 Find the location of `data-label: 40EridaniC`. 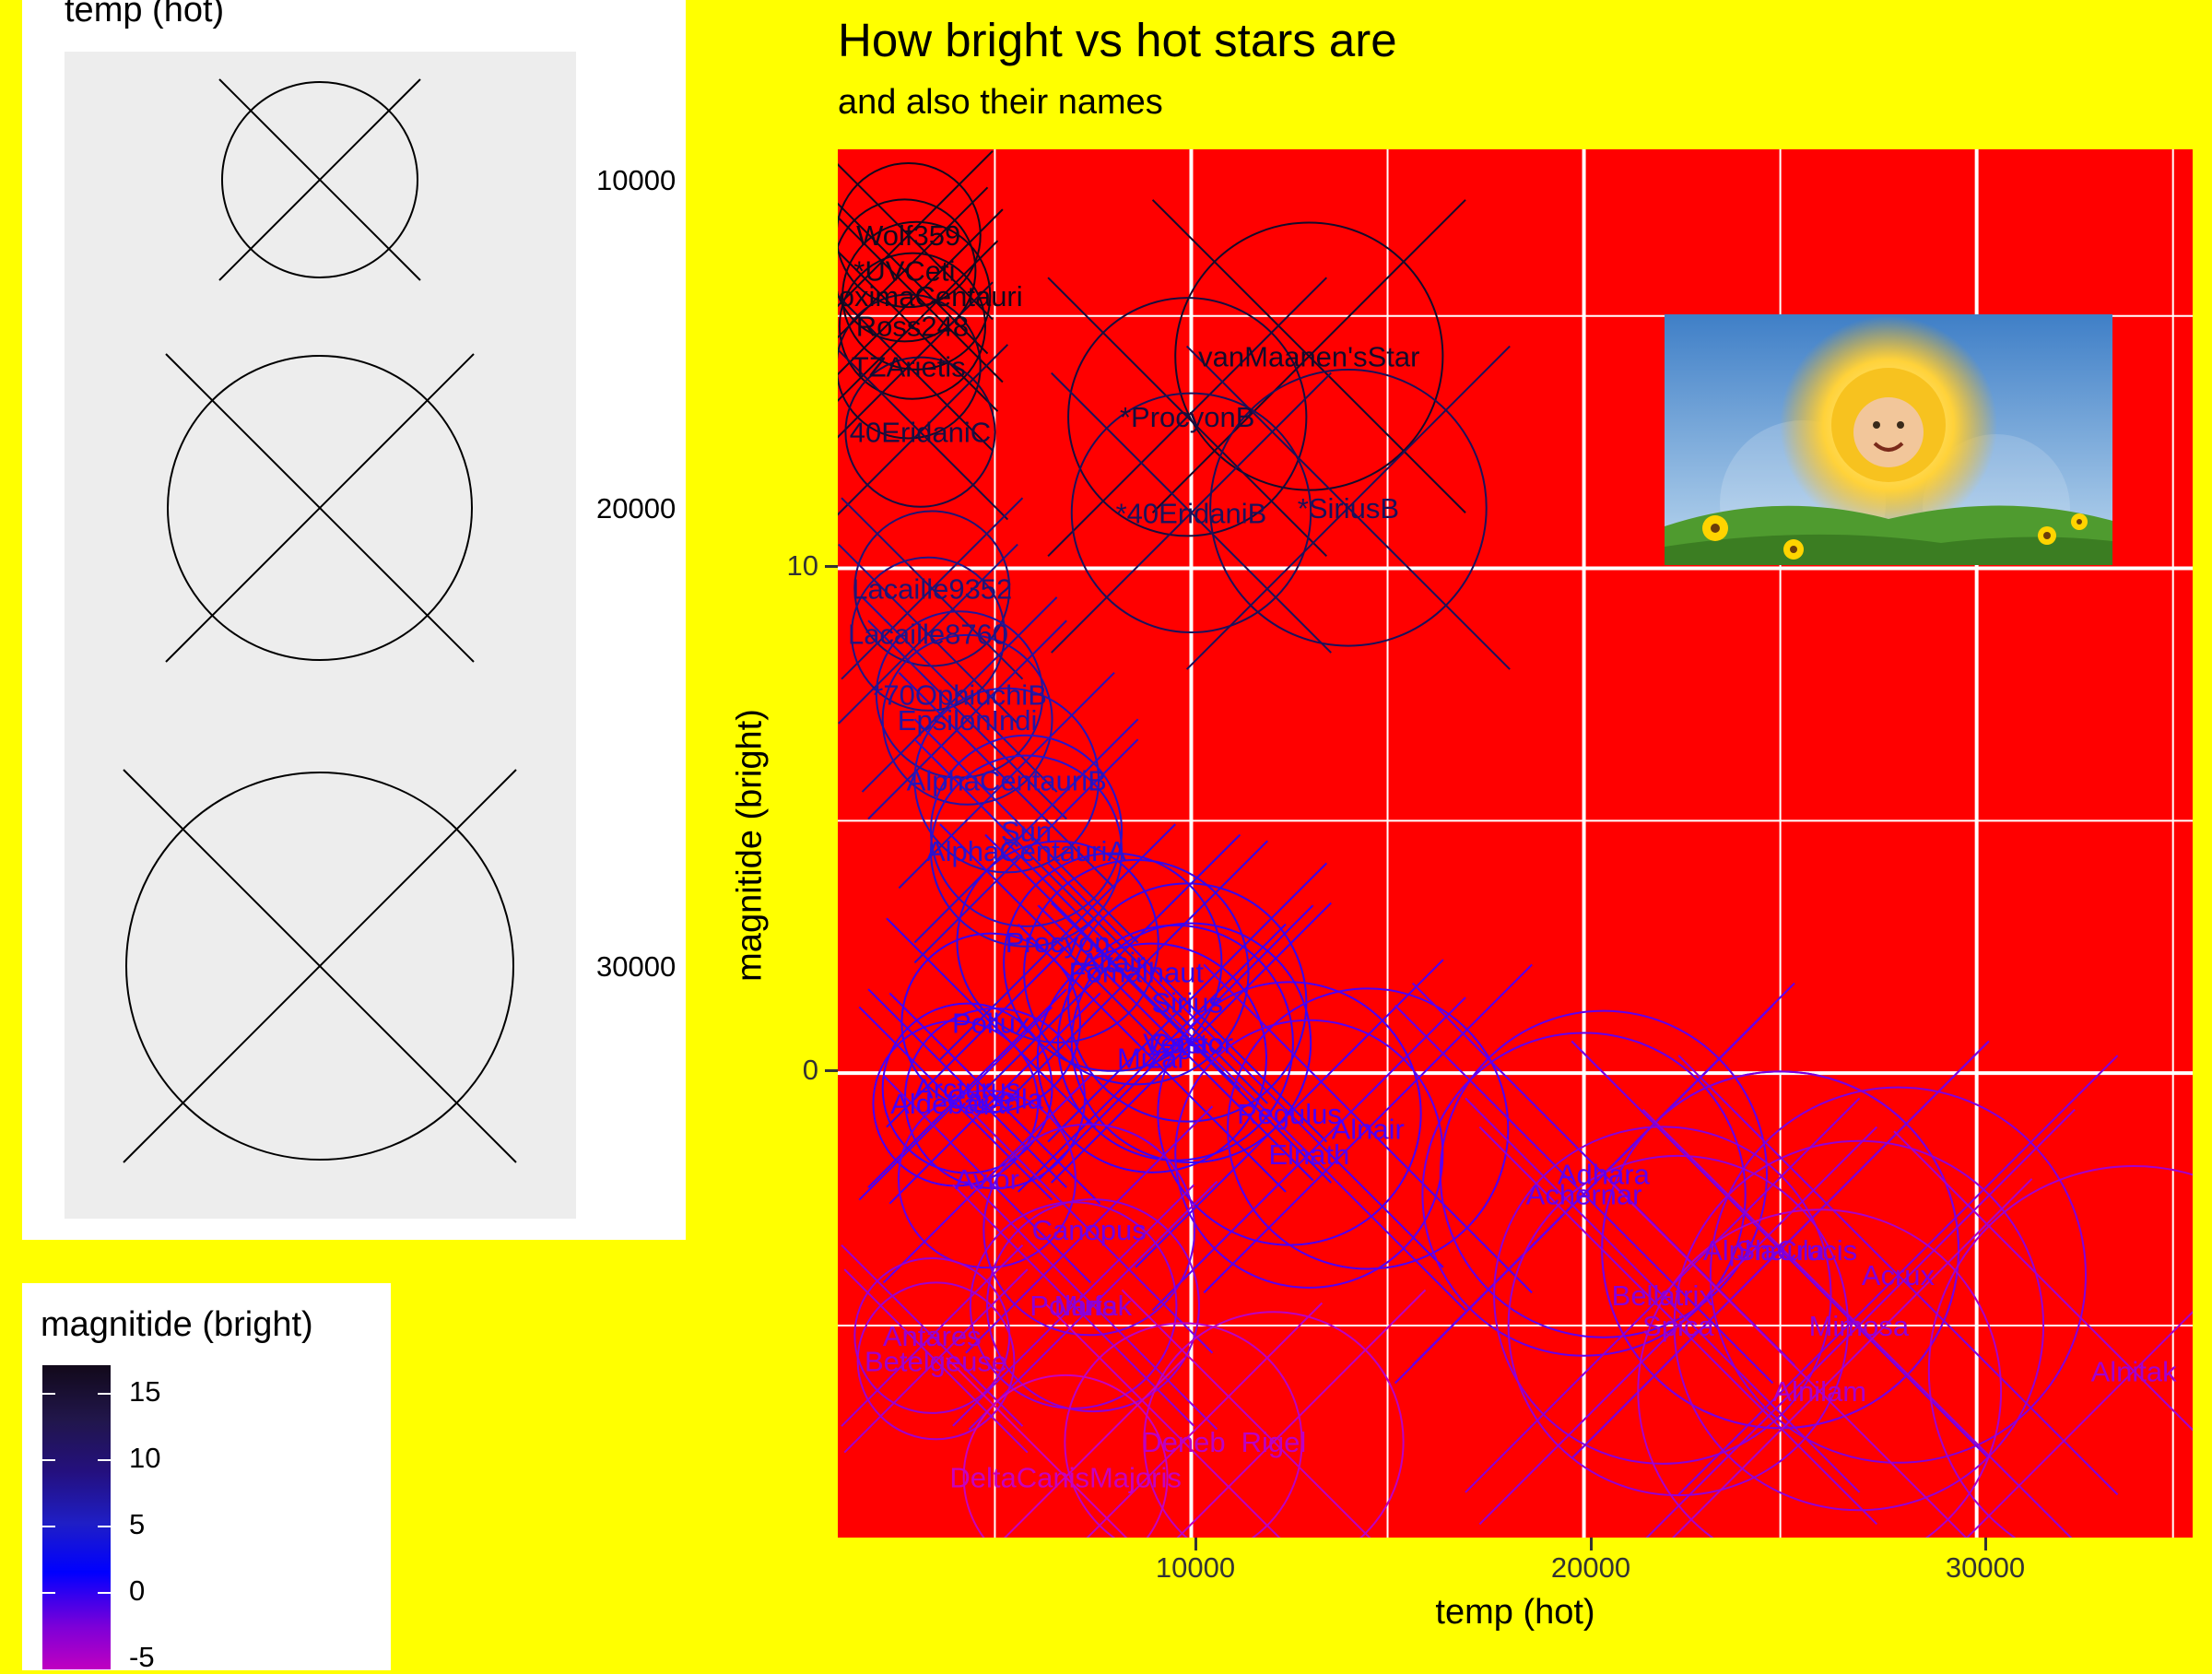

data-label: 40EridaniC is located at coordinates (920, 433).